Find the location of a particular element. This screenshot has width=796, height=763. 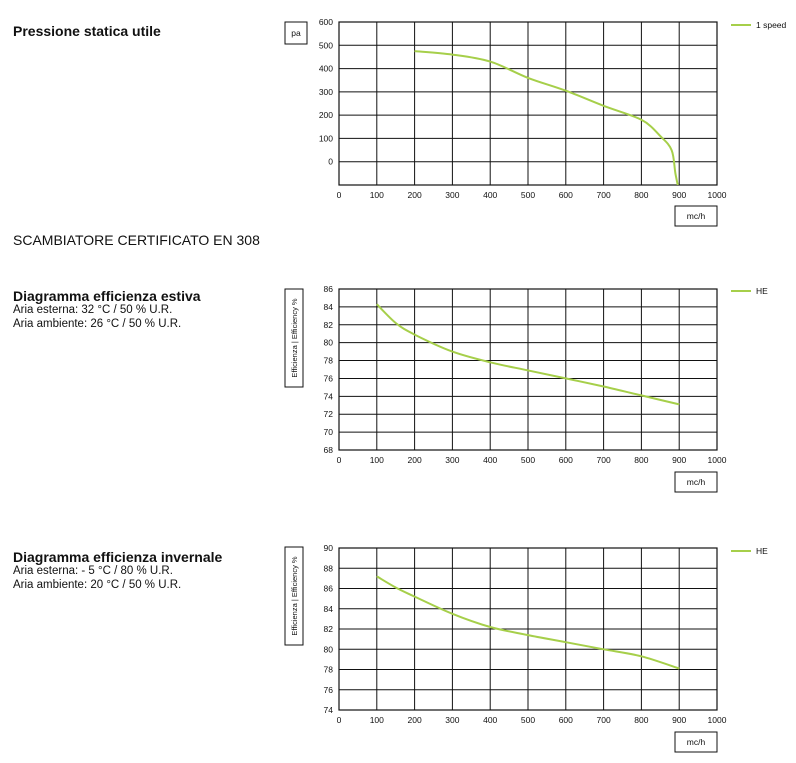

chart-1-title: Pressione statica utile is located at coordinates (87, 31).